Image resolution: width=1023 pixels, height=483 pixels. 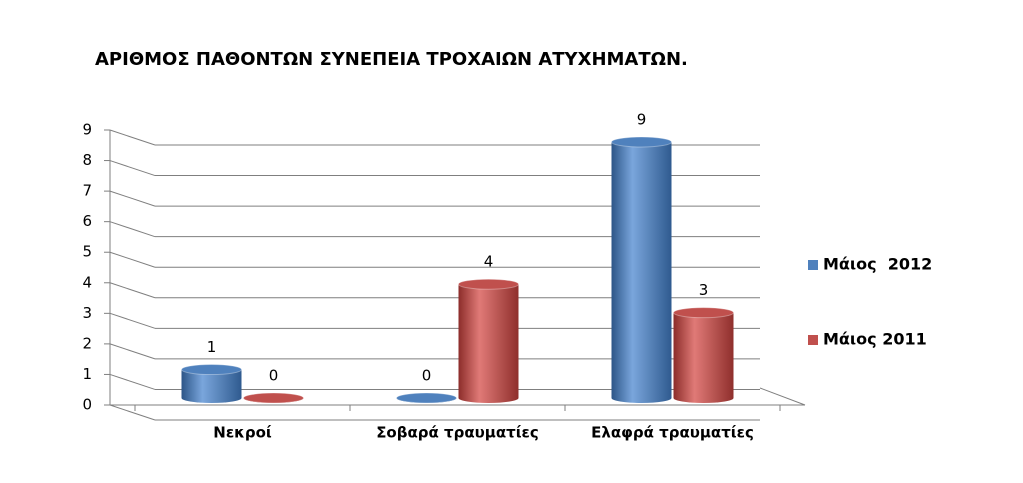 I want to click on floor-edge, so click(x=782, y=396).